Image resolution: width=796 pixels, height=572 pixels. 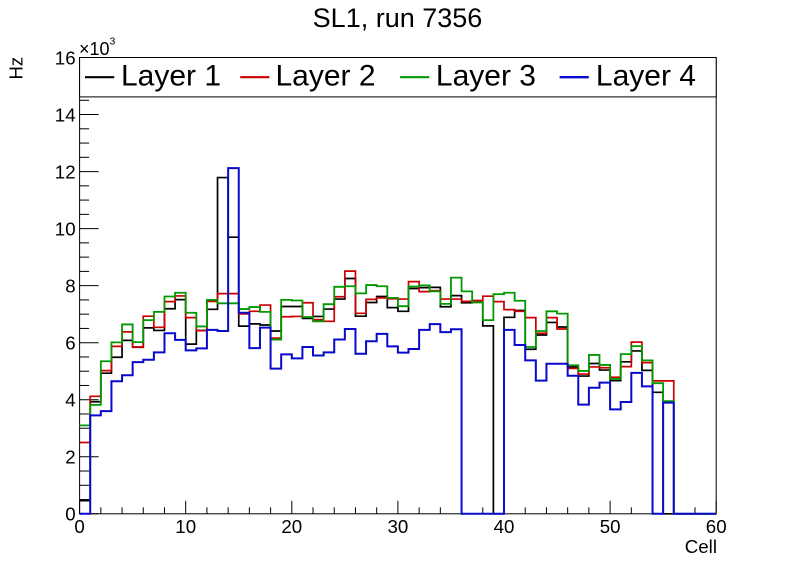 What do you see at coordinates (70, 457) in the screenshot?
I see `svg-text: 2` at bounding box center [70, 457].